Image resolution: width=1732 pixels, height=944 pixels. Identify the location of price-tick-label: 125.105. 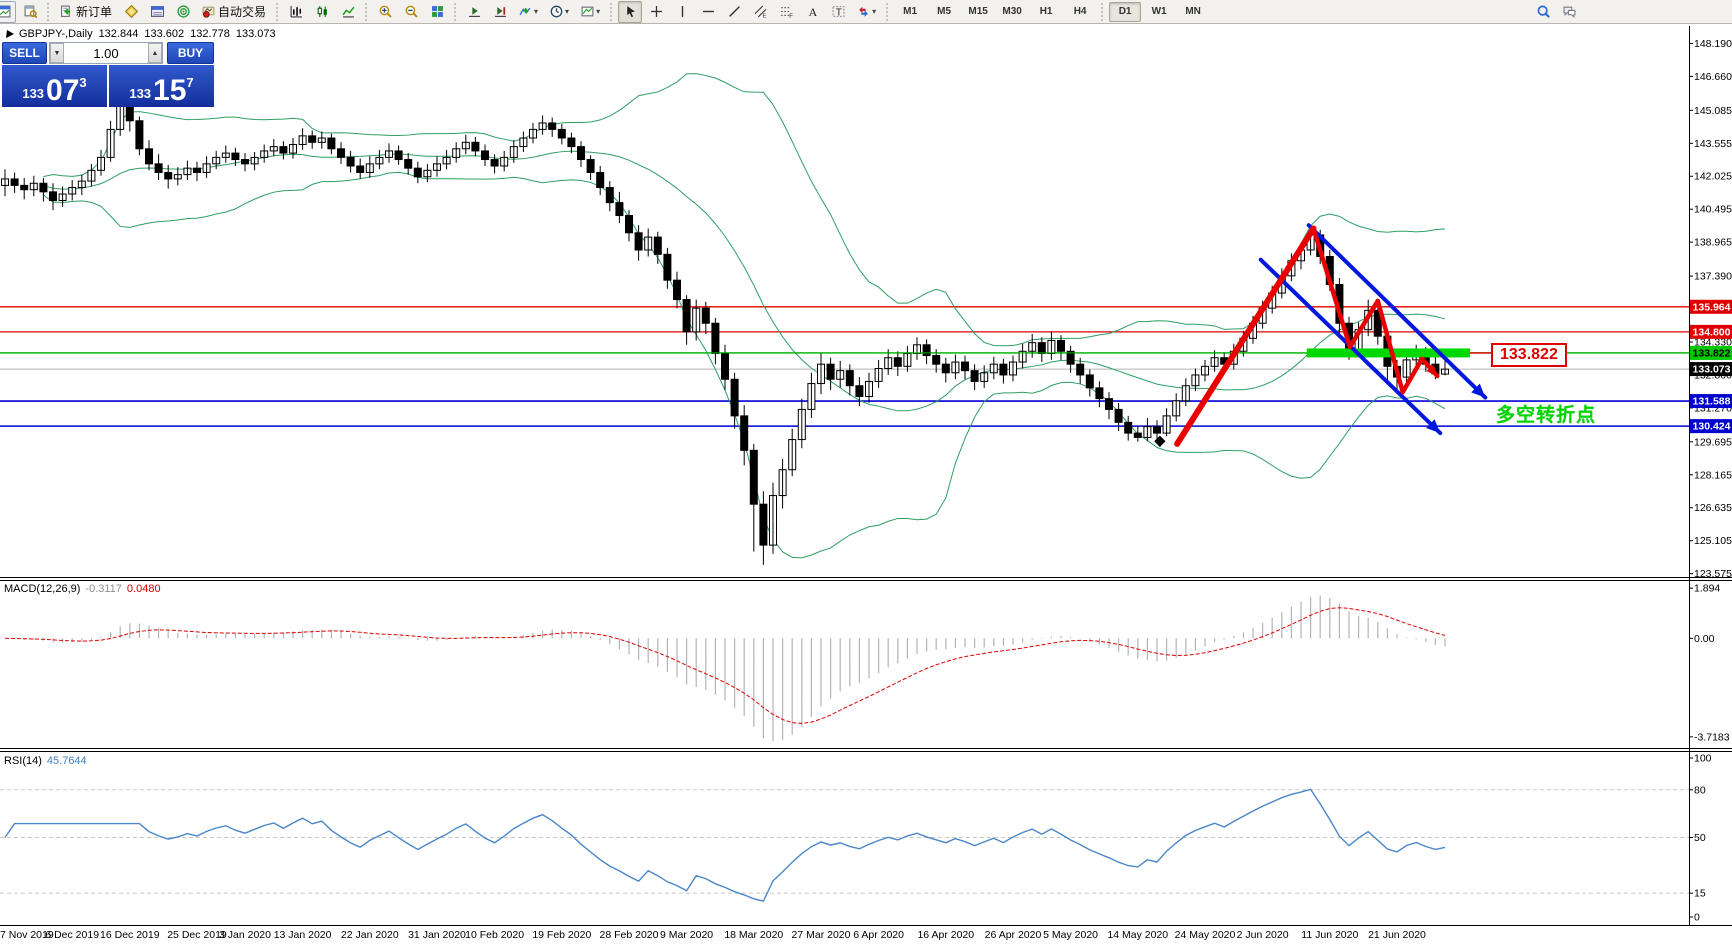
(1713, 541).